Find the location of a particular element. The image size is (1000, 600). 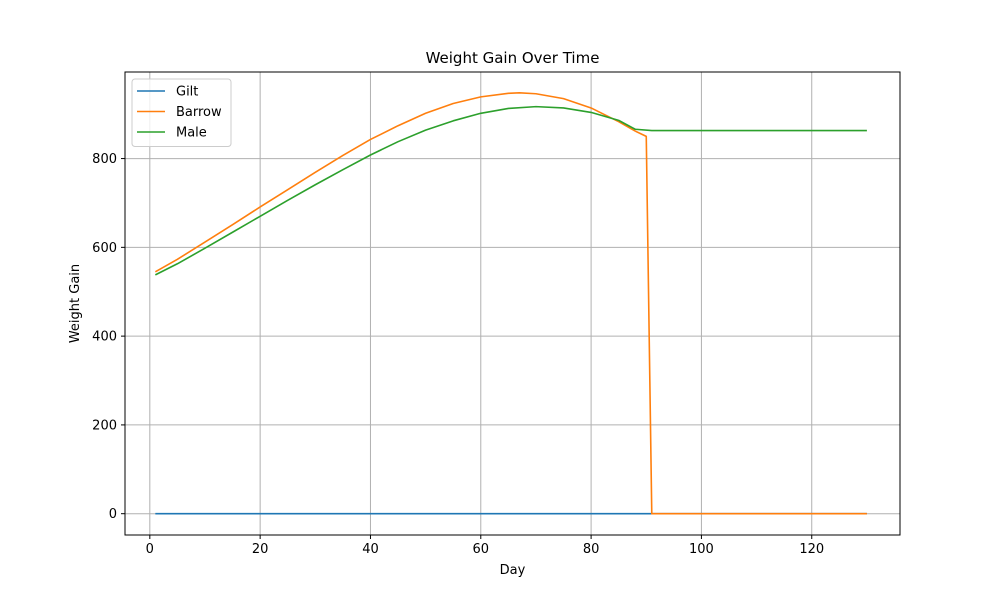

y-tick-label: 200 is located at coordinates (104, 425).